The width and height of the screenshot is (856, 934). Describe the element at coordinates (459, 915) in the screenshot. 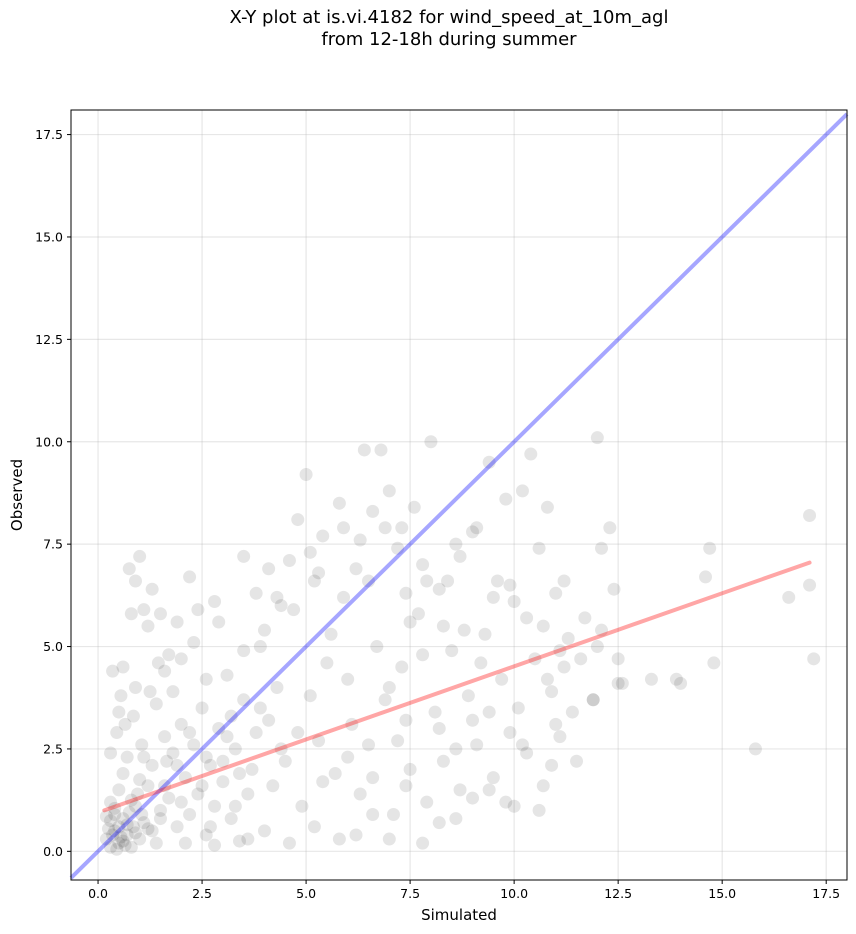

I see `x-axis-label: Simulated` at that location.